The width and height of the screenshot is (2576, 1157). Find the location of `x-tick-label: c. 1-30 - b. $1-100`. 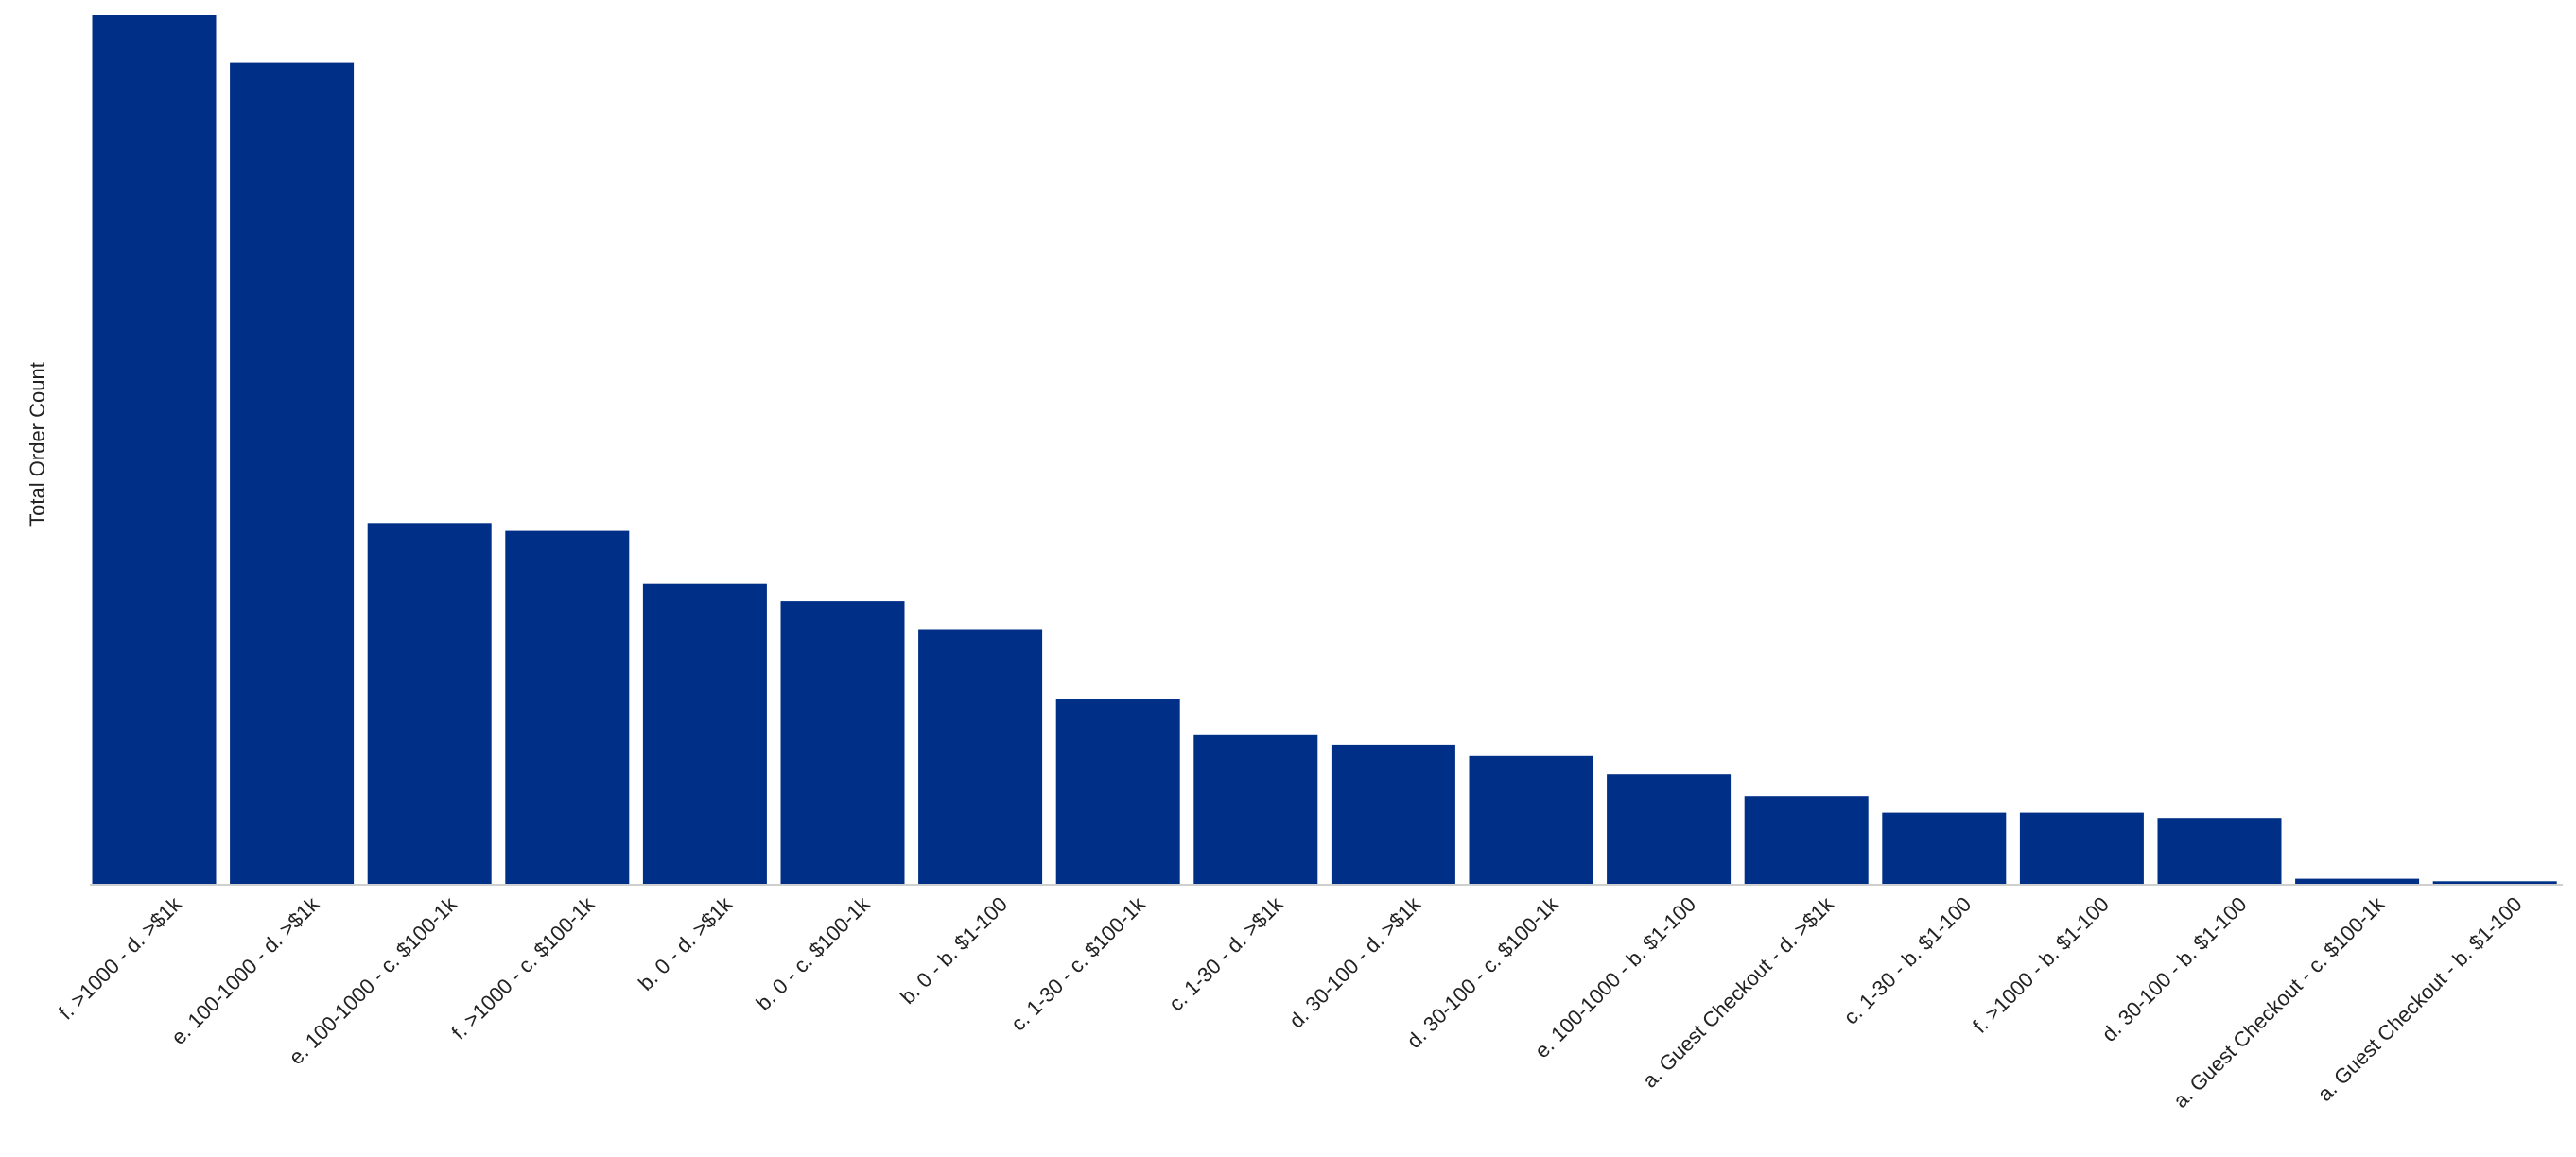

x-tick-label: c. 1-30 - b. $1-100 is located at coordinates (1907, 960).